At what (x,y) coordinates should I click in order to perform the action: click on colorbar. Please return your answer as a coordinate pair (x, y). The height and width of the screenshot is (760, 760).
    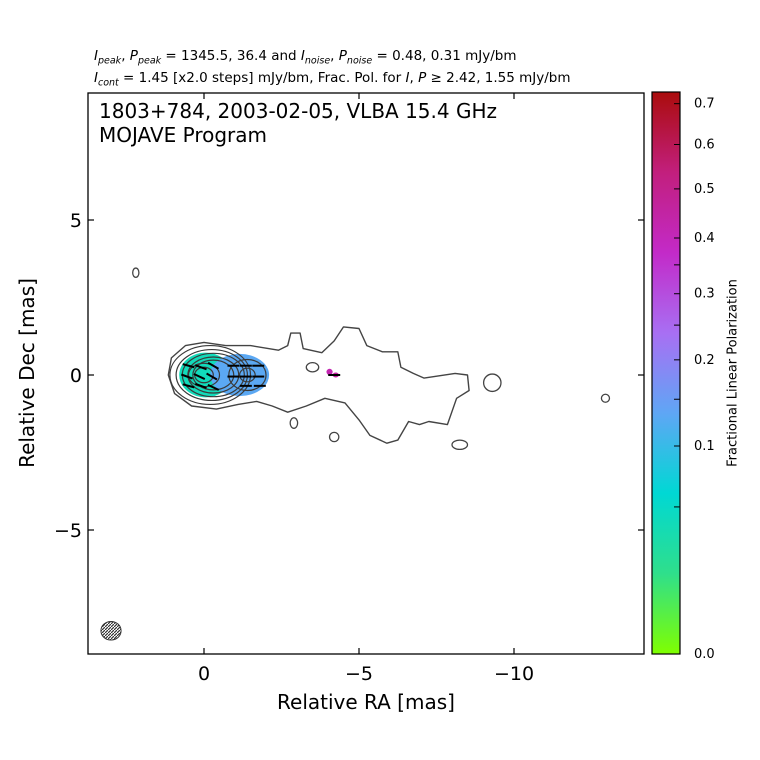
    Looking at the image, I should click on (666, 373).